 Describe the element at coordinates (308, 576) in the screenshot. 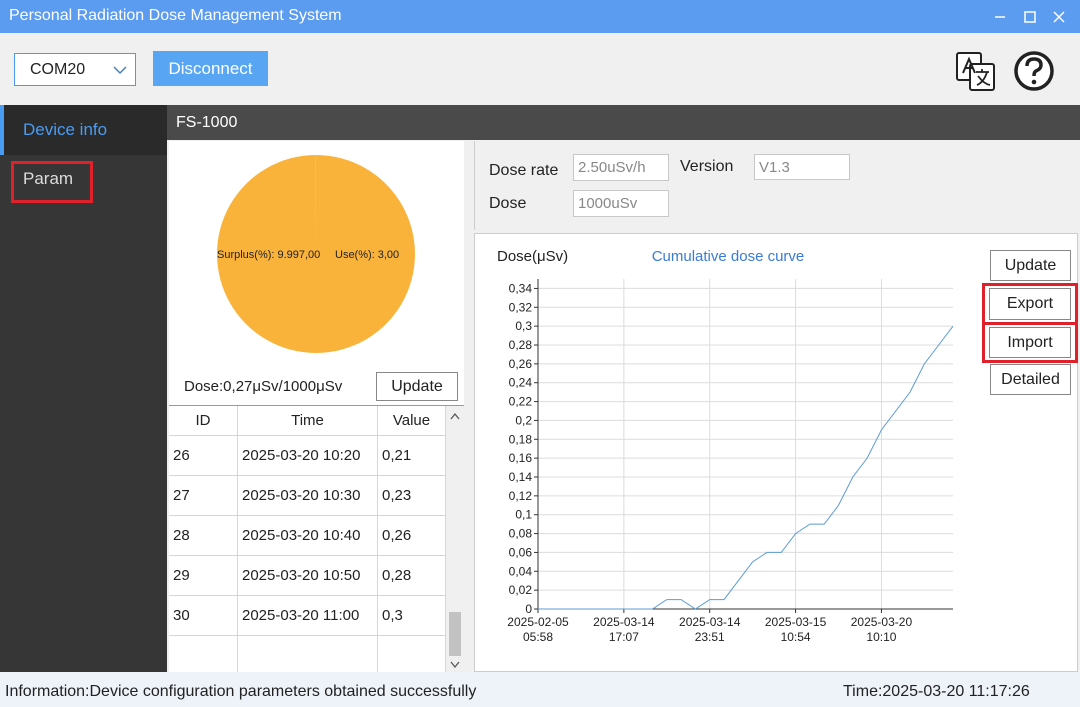

I see `table-cell: 2025-03-20 10:50` at that location.